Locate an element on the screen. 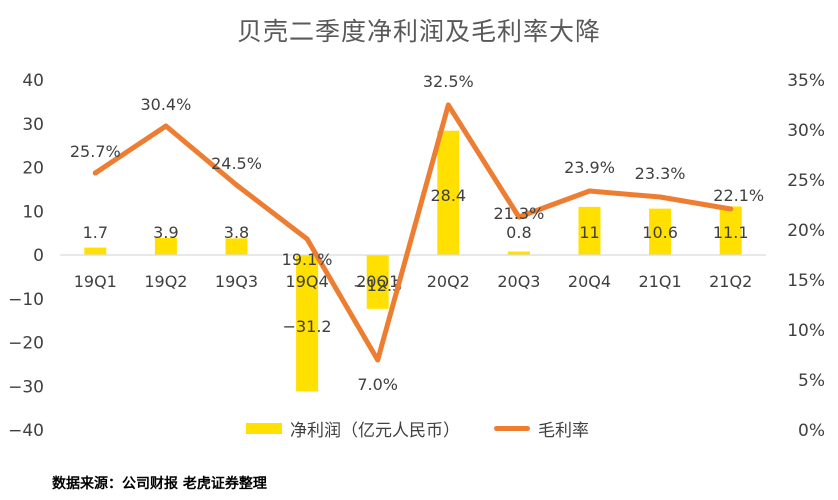  bar-data-label: −31.2 is located at coordinates (307, 326).